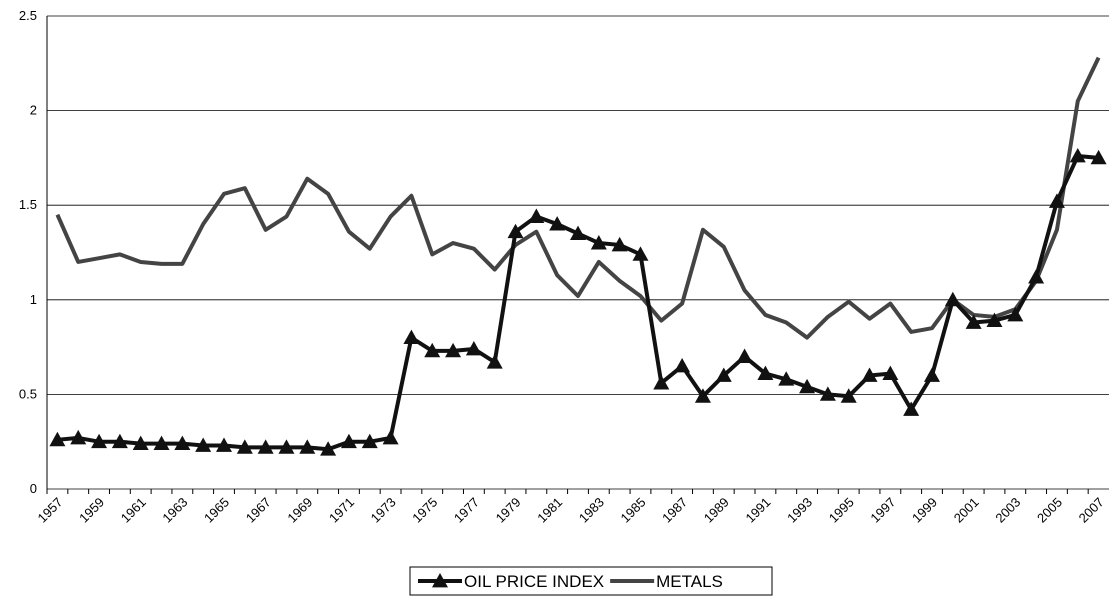 The height and width of the screenshot is (597, 1110). I want to click on x-tick-label: 2001, so click(966, 510).